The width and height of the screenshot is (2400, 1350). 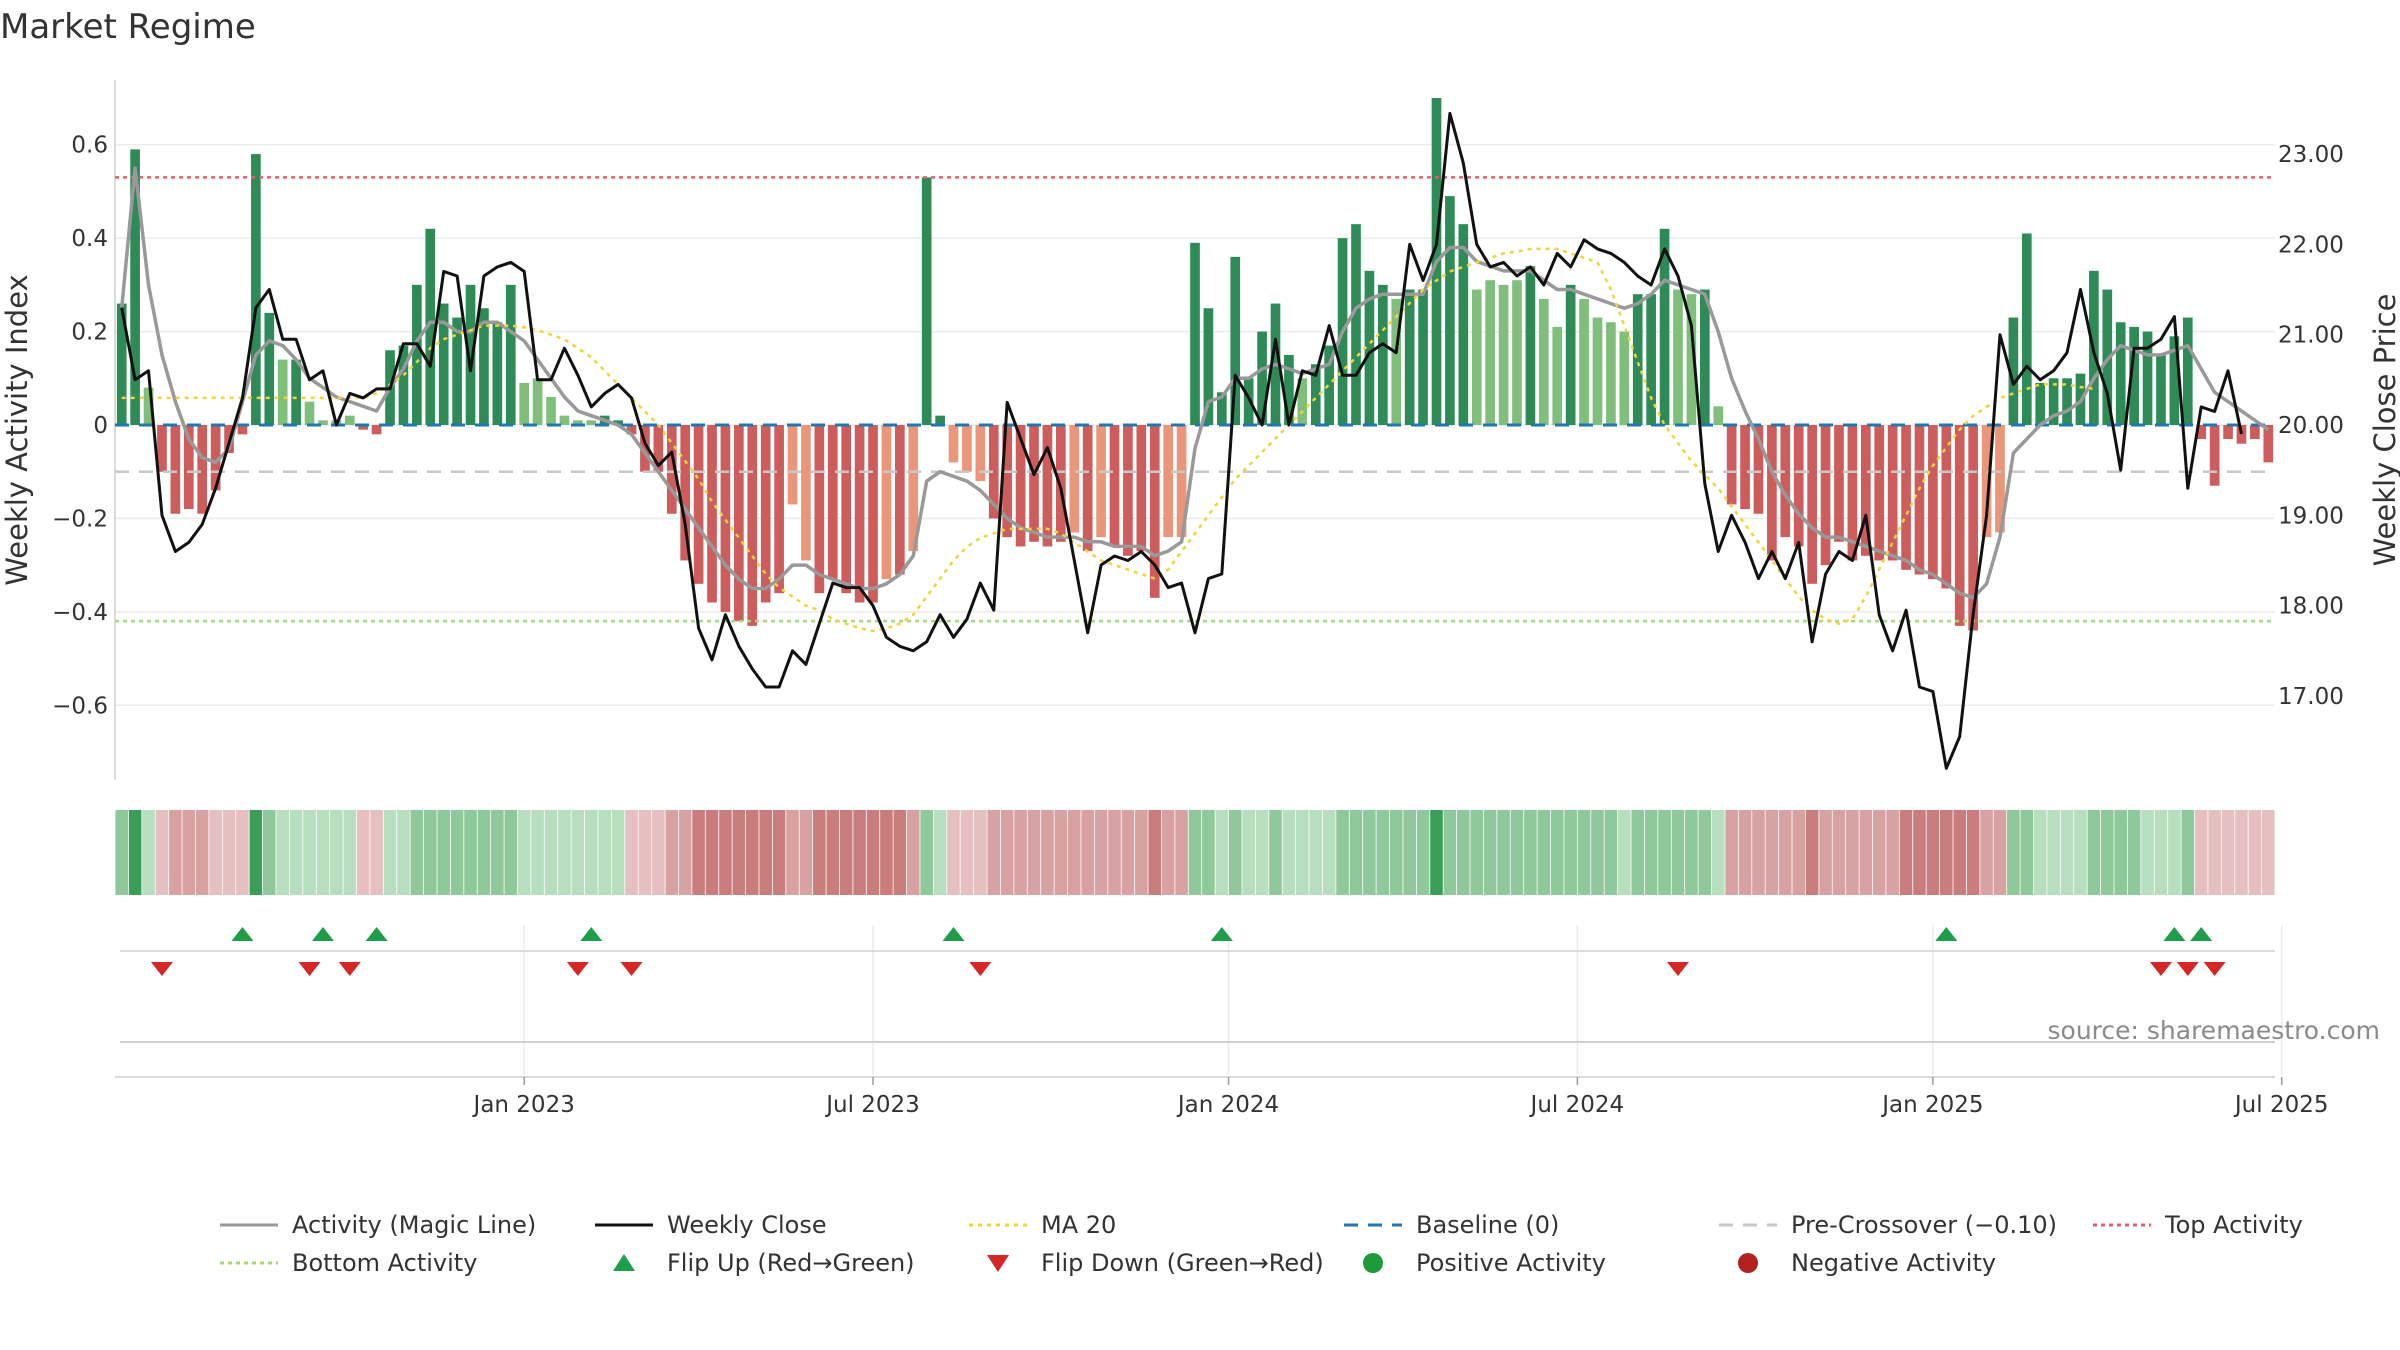 What do you see at coordinates (1577, 1105) in the screenshot?
I see `x-tick-label: Jul 2024` at bounding box center [1577, 1105].